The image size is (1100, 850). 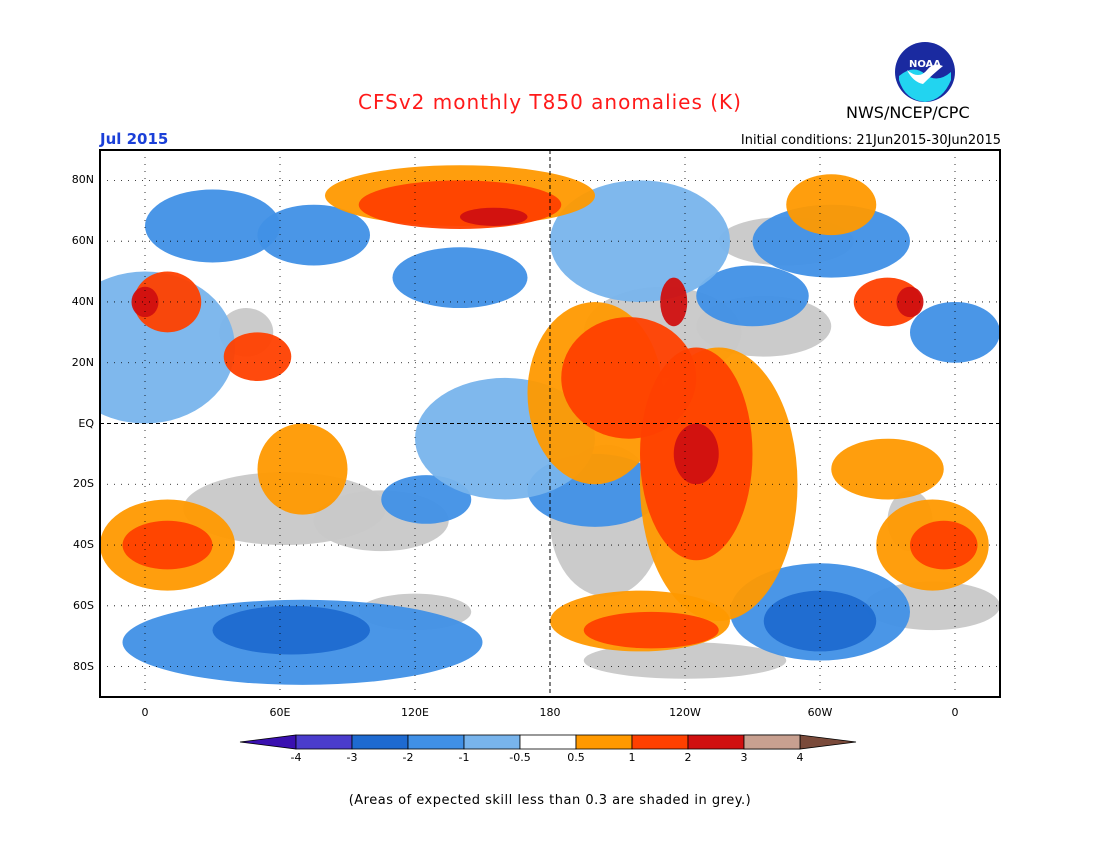 What do you see at coordinates (520, 757) in the screenshot?
I see `colorbar-tick-label: -0.5` at bounding box center [520, 757].